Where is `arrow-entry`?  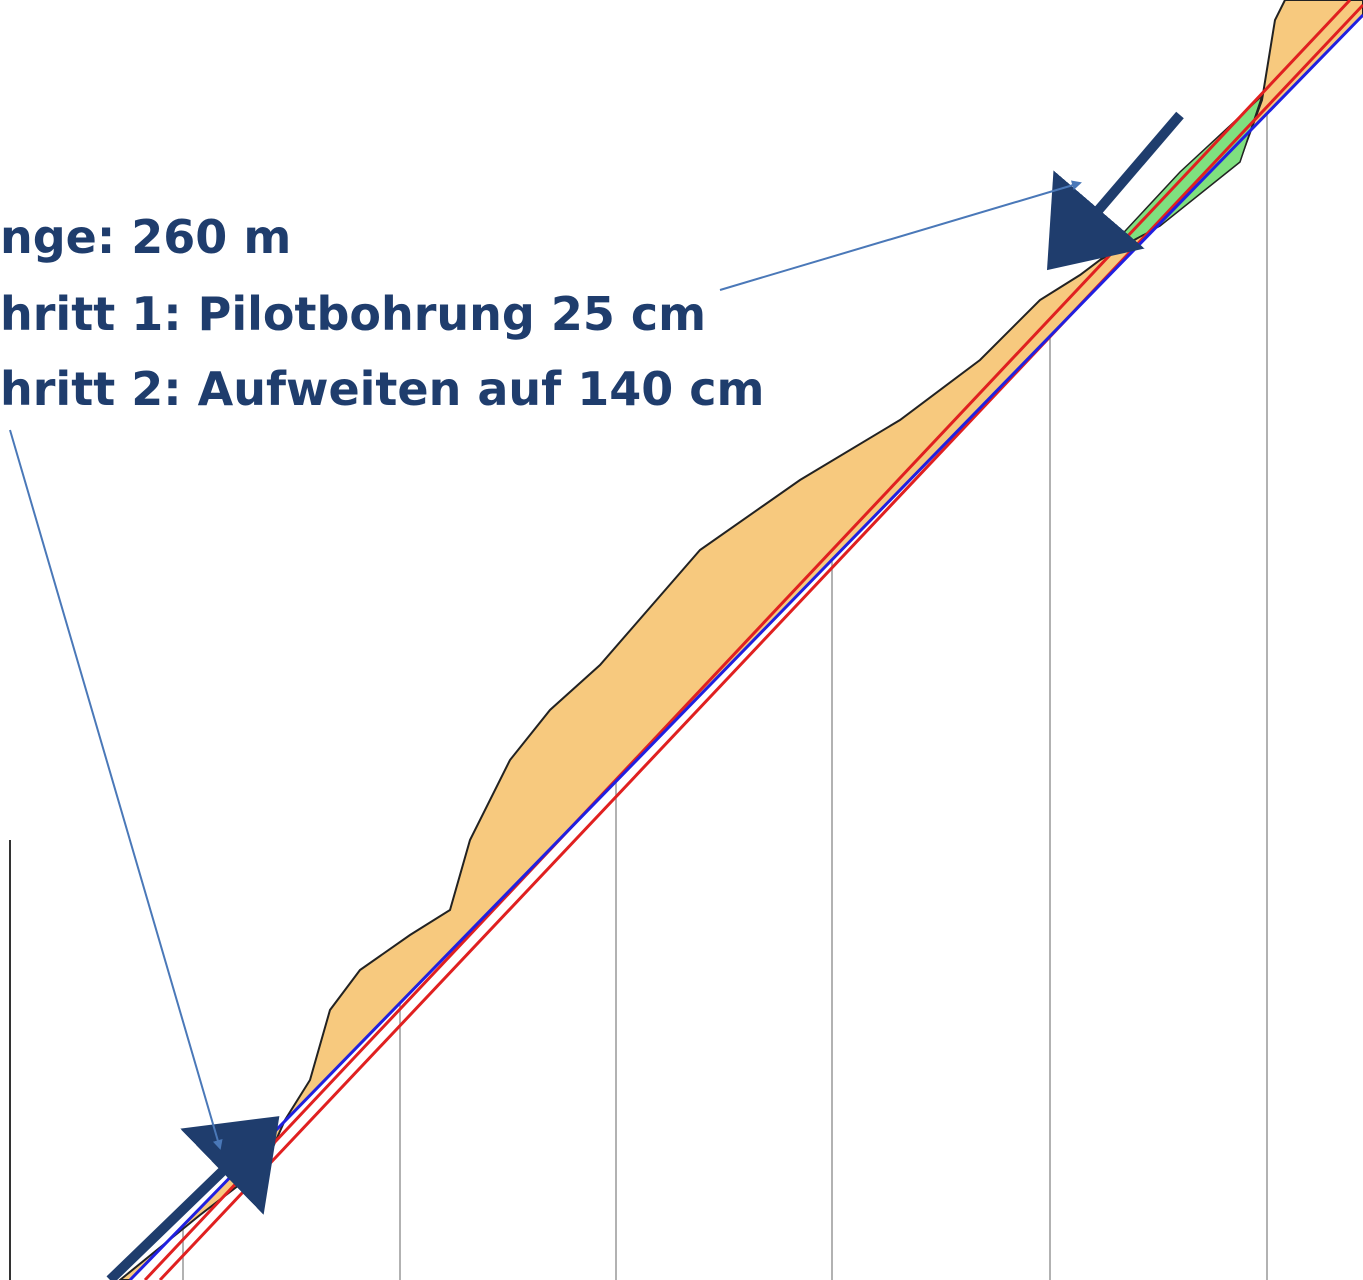 arrow-entry is located at coordinates (193, 1198).